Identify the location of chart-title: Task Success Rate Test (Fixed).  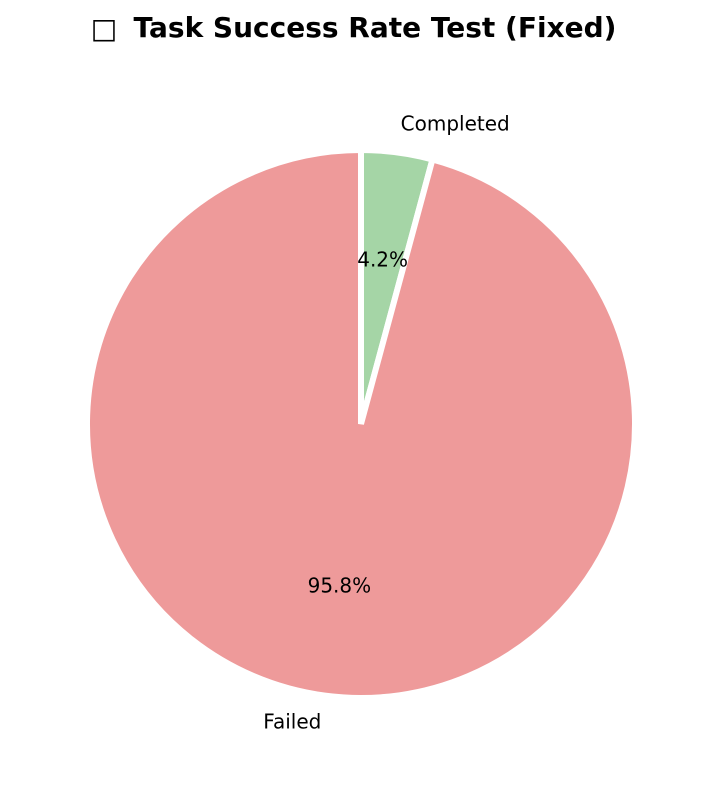
(375, 27).